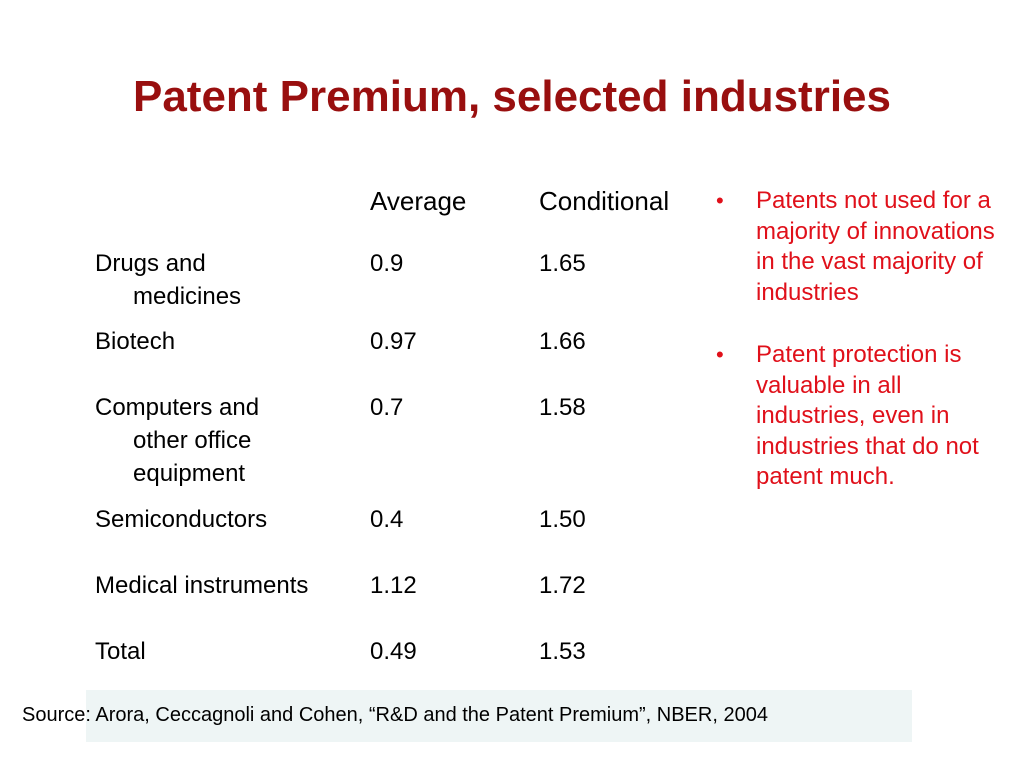 Image resolution: width=1024 pixels, height=768 pixels. Describe the element at coordinates (150, 263) in the screenshot. I see `industry-line: Drugs and` at that location.